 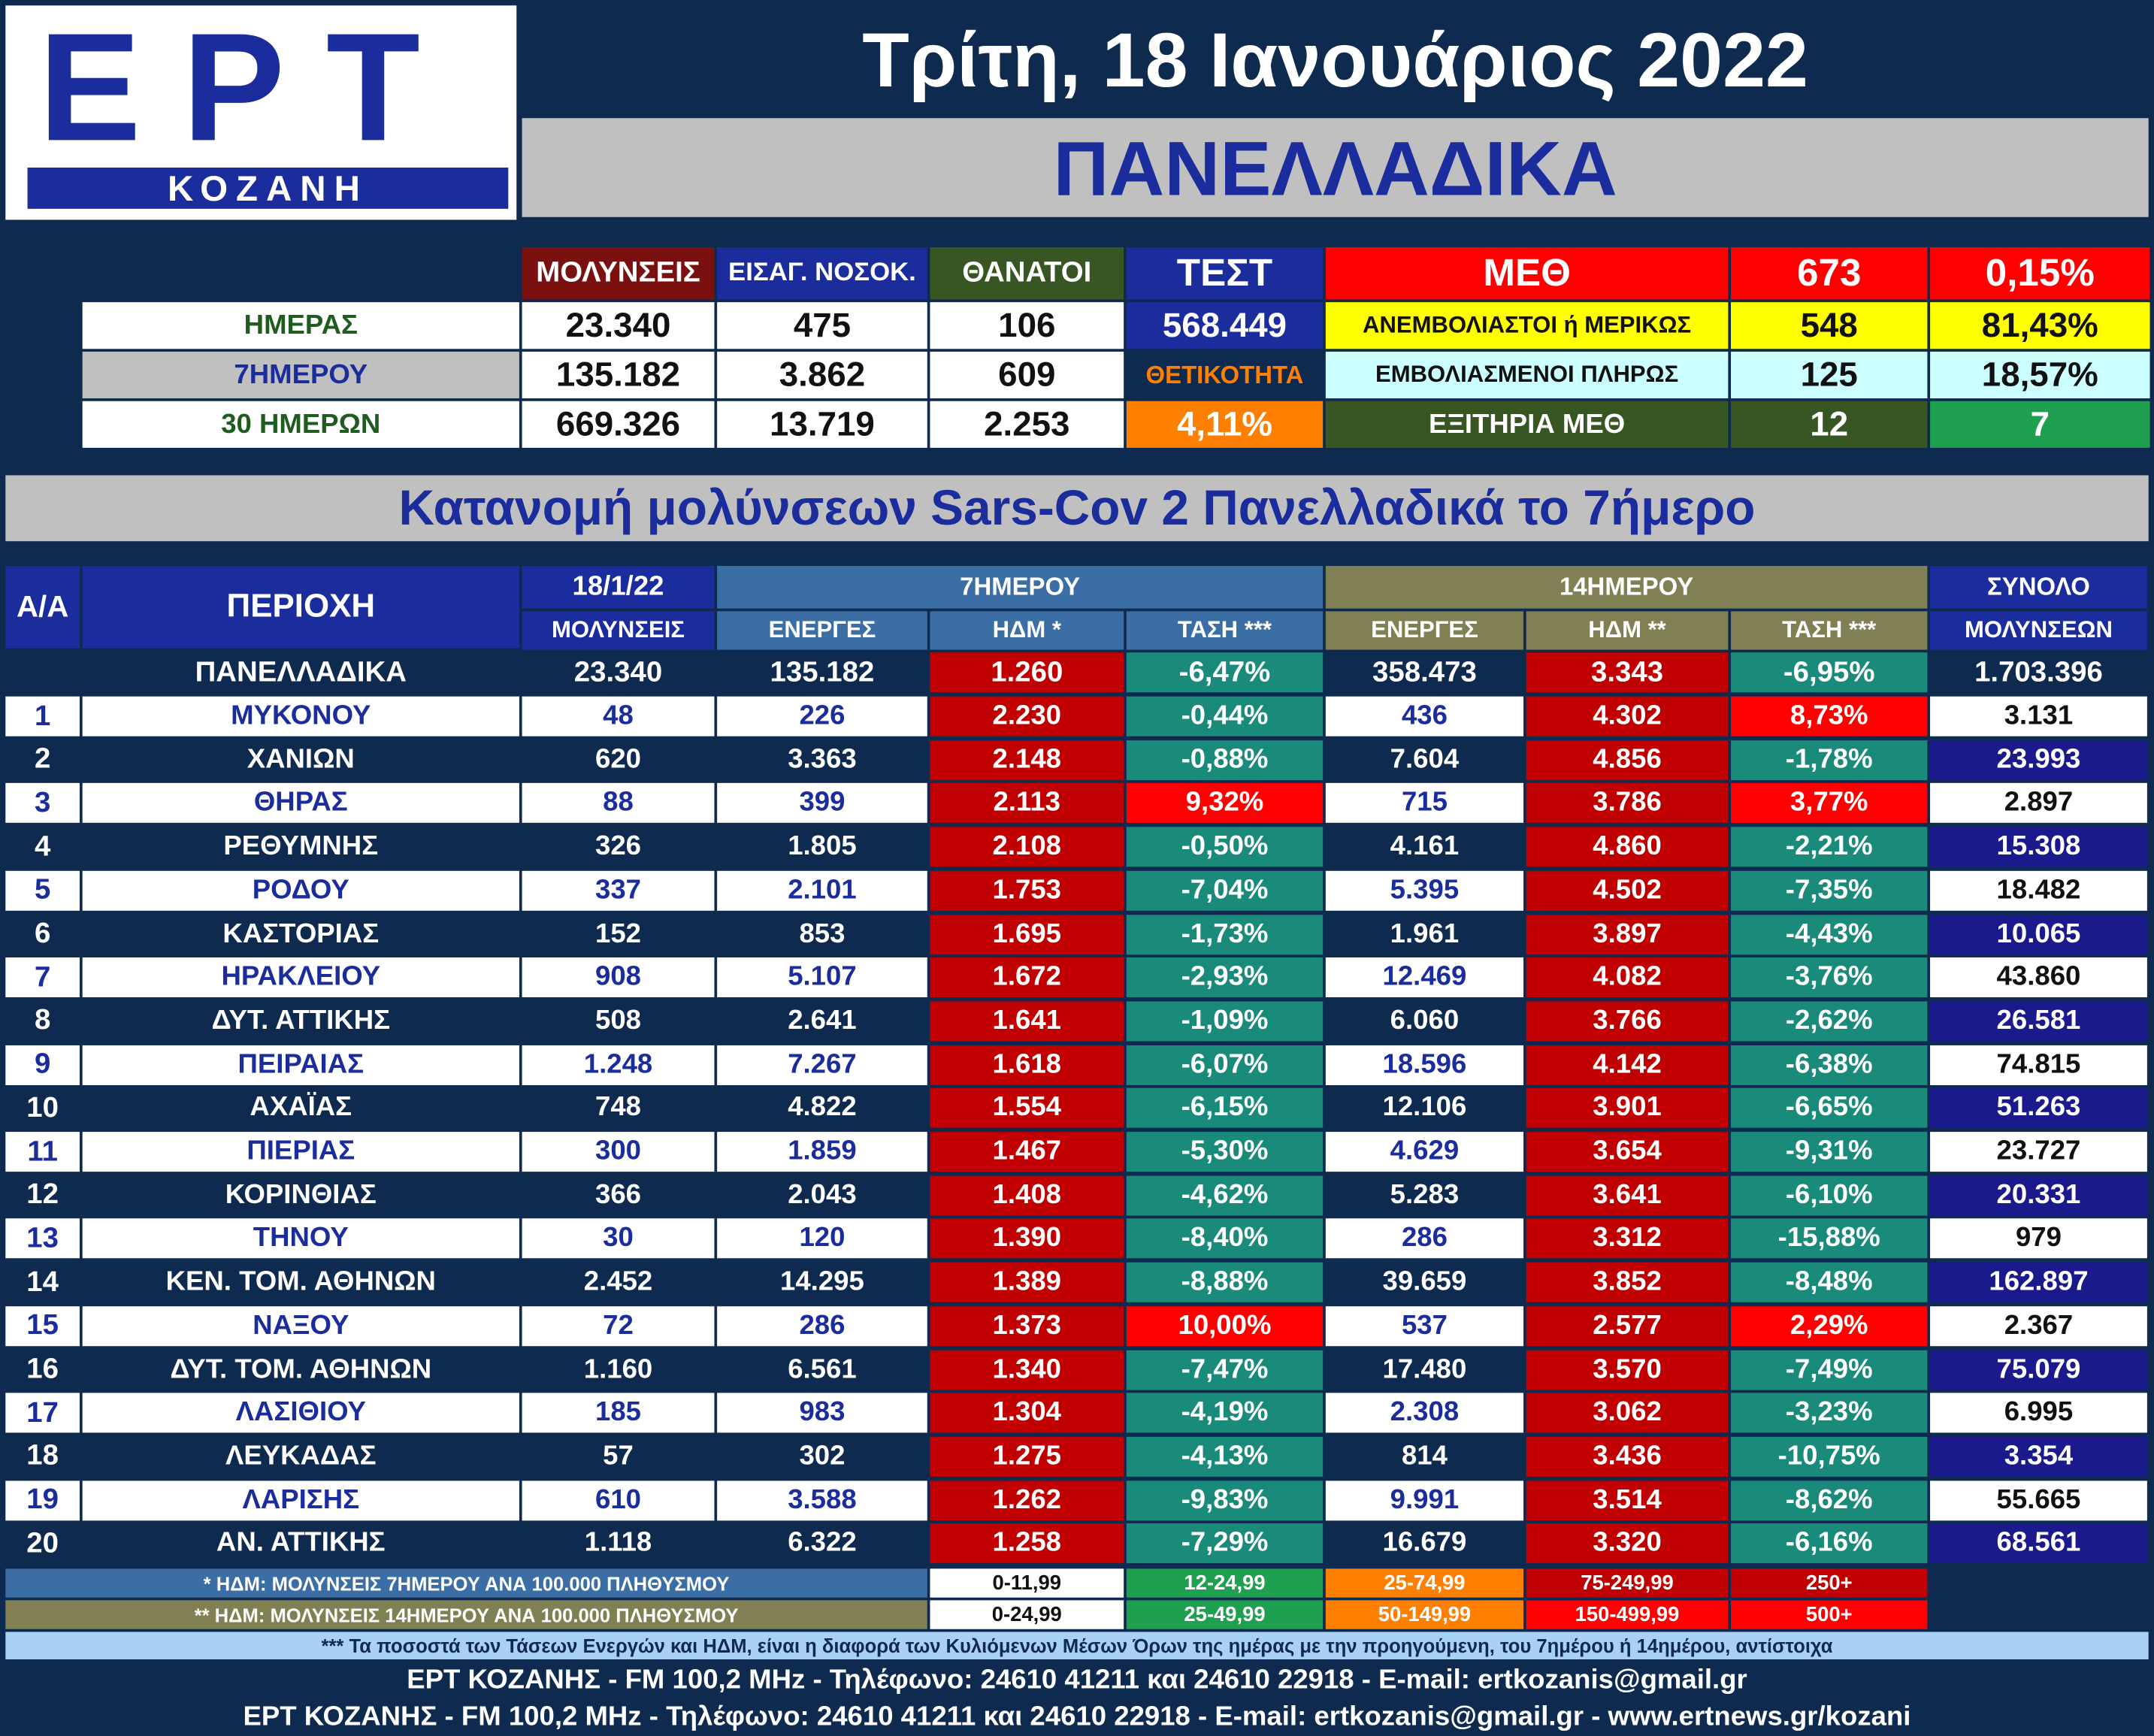 I want to click on row-number: 5, so click(x=42, y=890).